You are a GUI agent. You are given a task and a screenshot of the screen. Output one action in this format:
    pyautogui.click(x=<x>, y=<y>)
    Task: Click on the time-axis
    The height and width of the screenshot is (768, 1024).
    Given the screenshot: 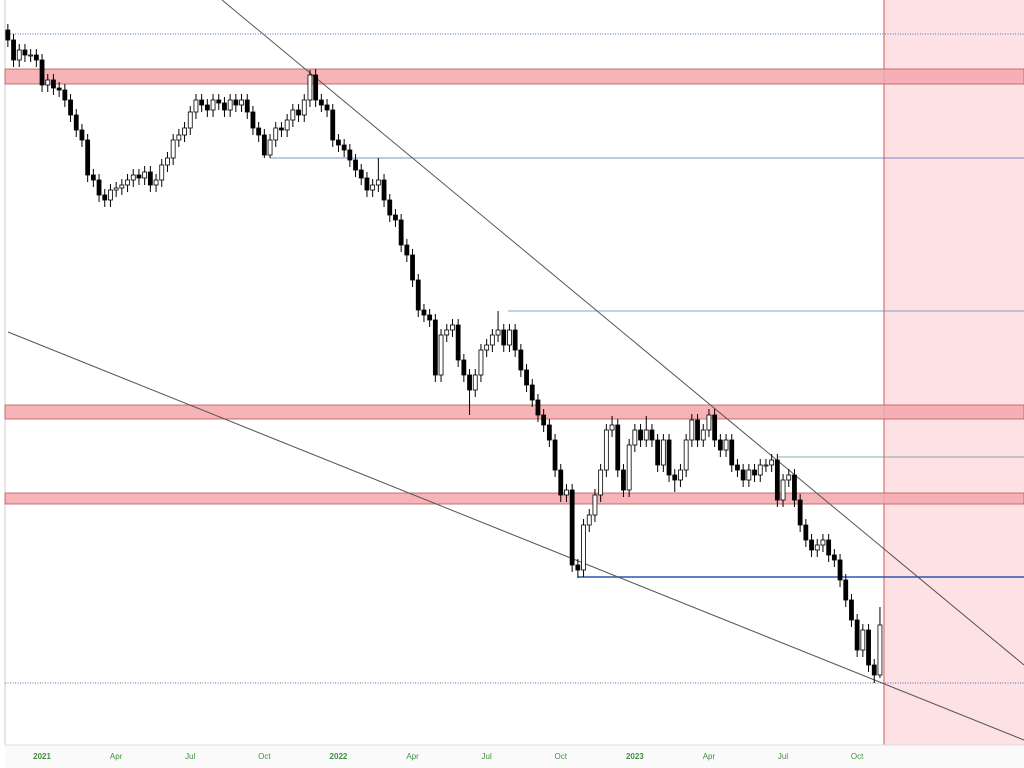 What is the action you would take?
    pyautogui.click(x=514, y=756)
    